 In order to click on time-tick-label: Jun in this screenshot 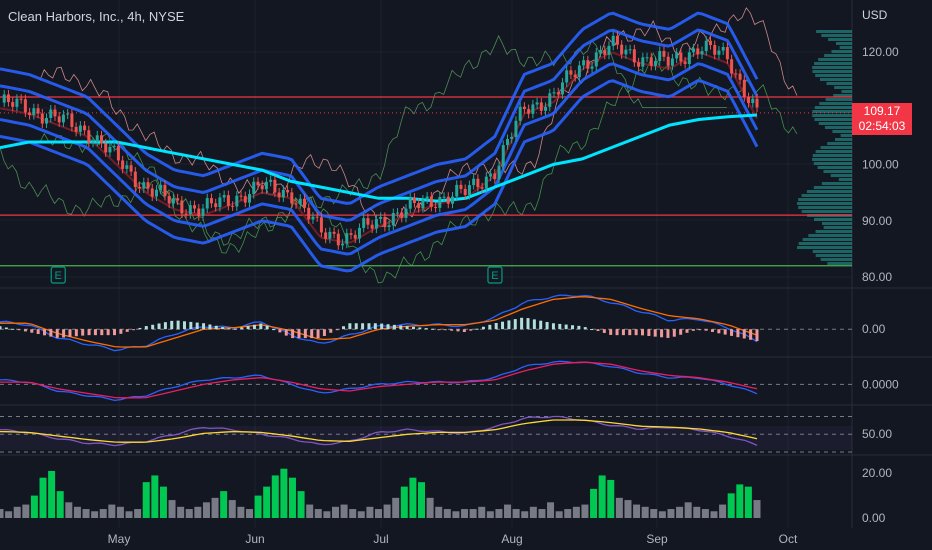, I will do `click(254, 539)`.